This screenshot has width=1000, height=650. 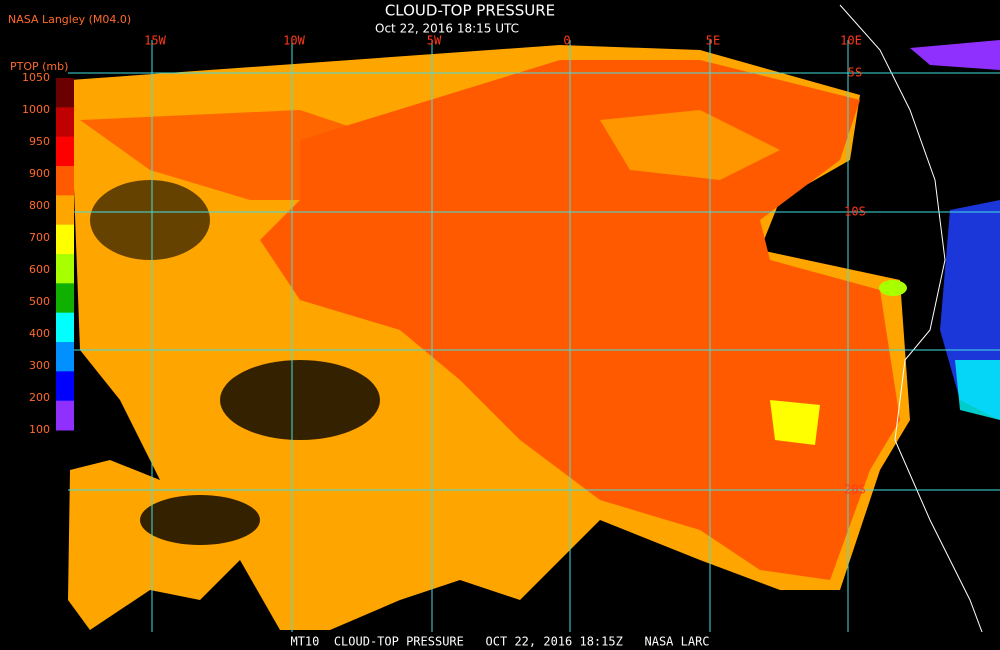 I want to click on latitude-label: 5S, so click(x=855, y=73).